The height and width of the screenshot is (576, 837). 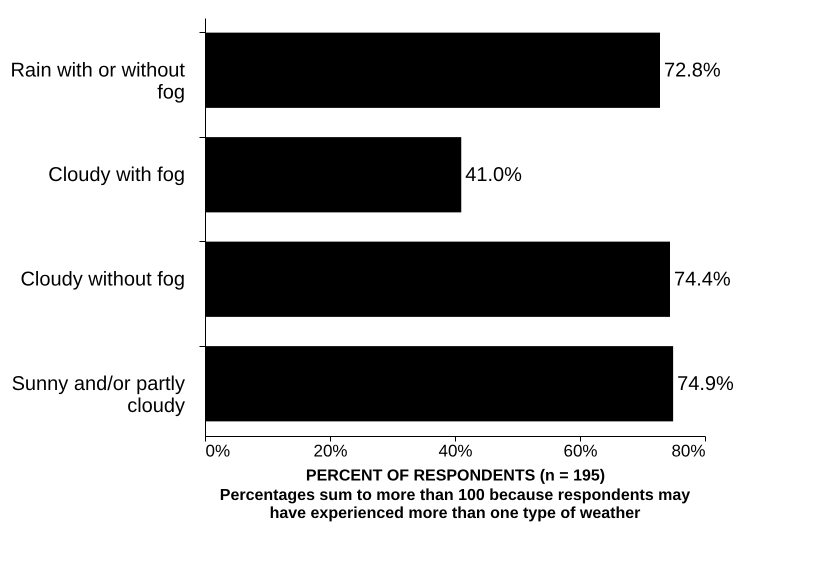 I want to click on x-tick-label: 20%, so click(x=330, y=451).